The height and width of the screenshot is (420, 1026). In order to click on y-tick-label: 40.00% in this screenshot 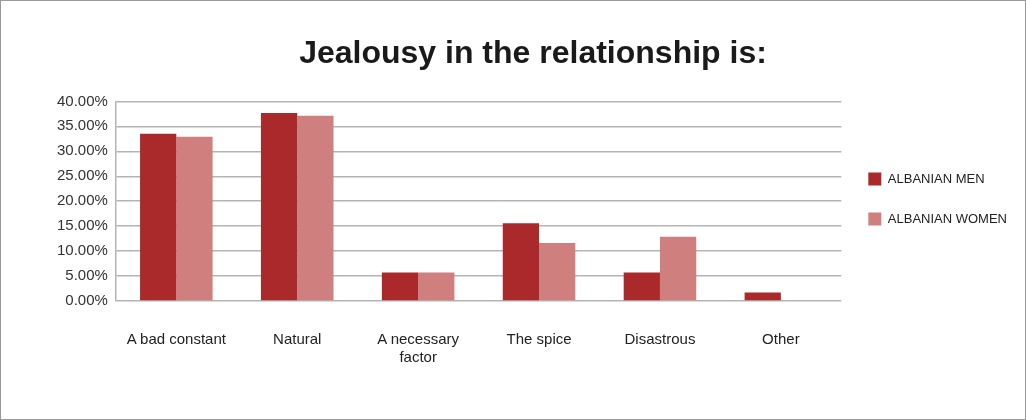, I will do `click(82, 100)`.